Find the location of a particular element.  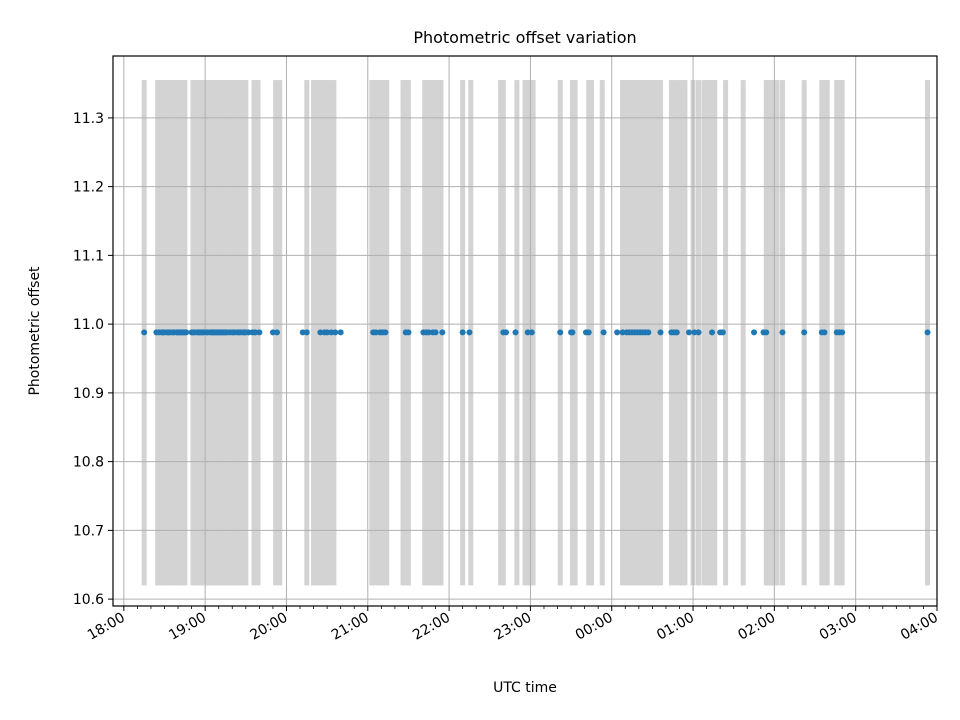

y-tick-label: 11.3 is located at coordinates (88, 119).